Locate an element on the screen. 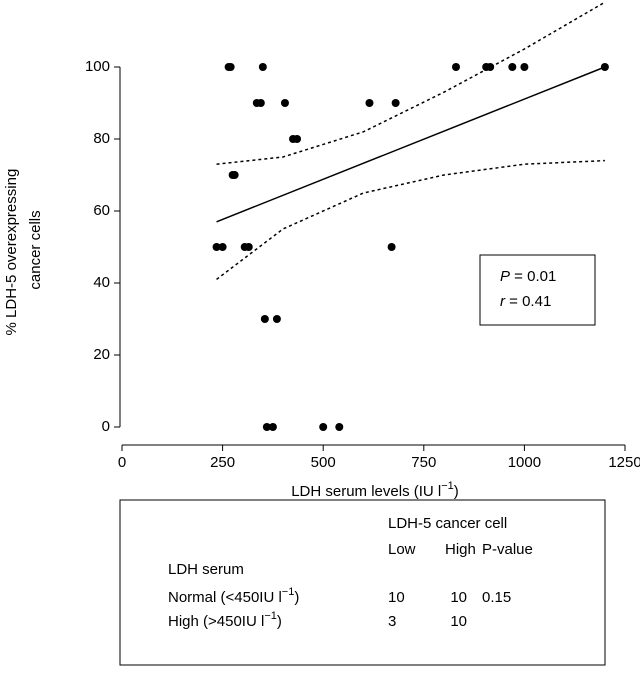 Image resolution: width=640 pixels, height=675 pixels. y-tick-label: 100 is located at coordinates (97, 66).